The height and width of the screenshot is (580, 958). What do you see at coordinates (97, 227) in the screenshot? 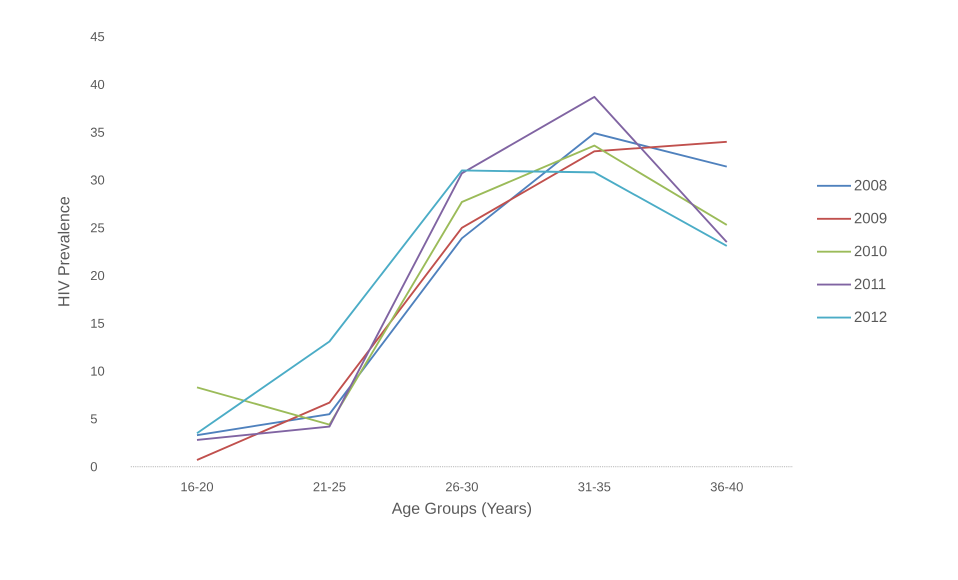
I see `y-tick-label: 25` at bounding box center [97, 227].